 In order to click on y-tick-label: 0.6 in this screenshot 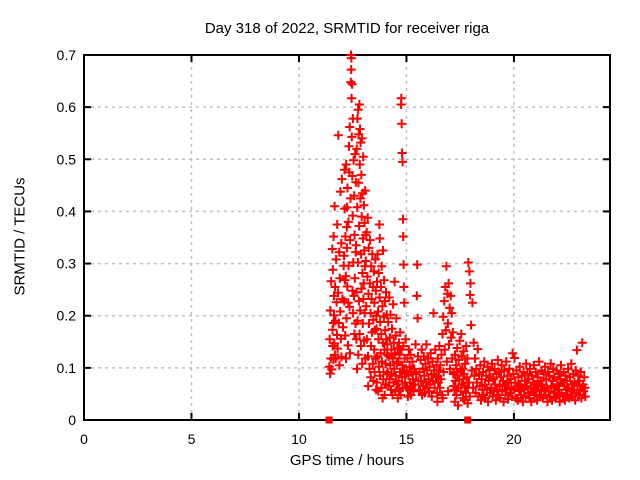, I will do `click(67, 107)`.